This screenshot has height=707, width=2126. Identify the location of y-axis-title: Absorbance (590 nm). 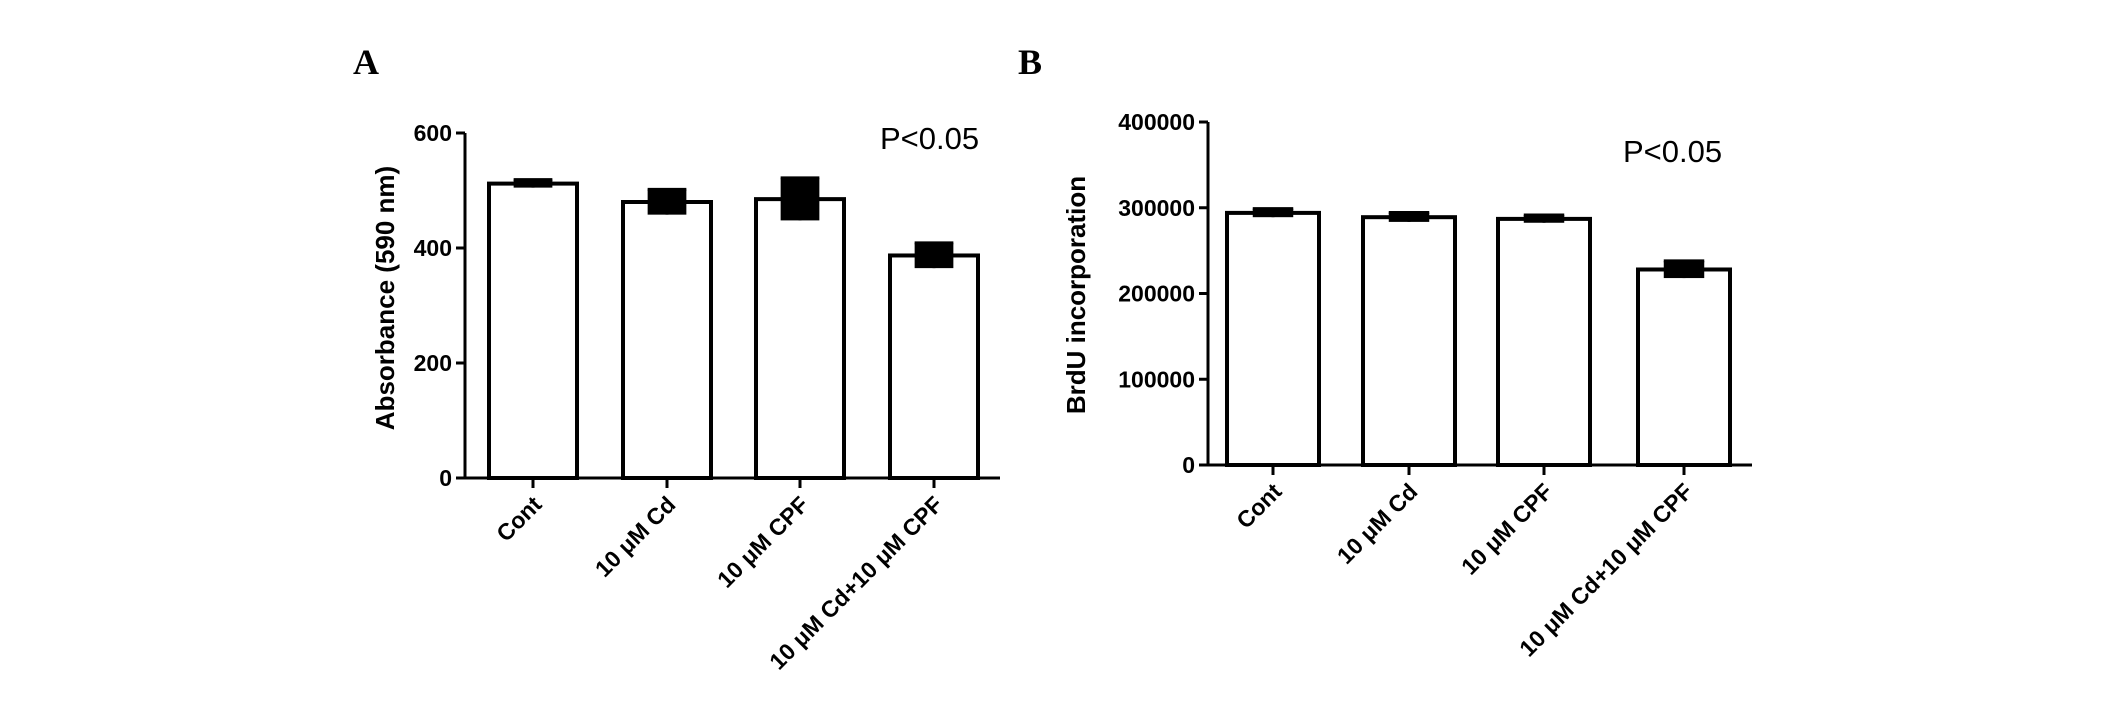
(385, 298).